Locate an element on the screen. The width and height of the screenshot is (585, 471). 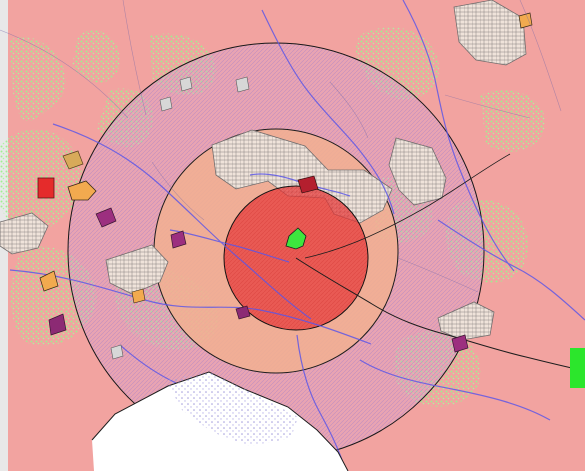
legend-swatch-right is located at coordinates (577, 368).